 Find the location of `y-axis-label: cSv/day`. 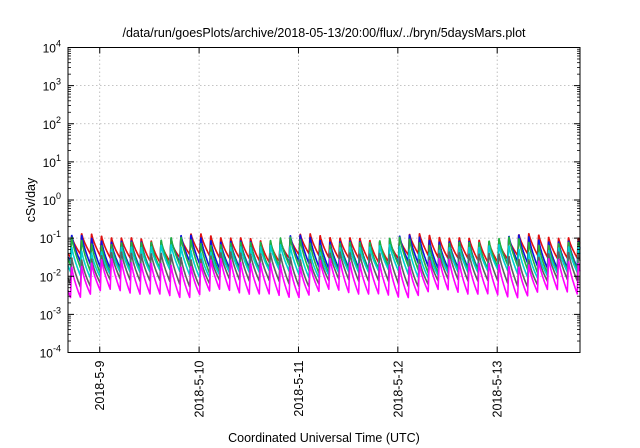

y-axis-label: cSv/day is located at coordinates (31, 199).